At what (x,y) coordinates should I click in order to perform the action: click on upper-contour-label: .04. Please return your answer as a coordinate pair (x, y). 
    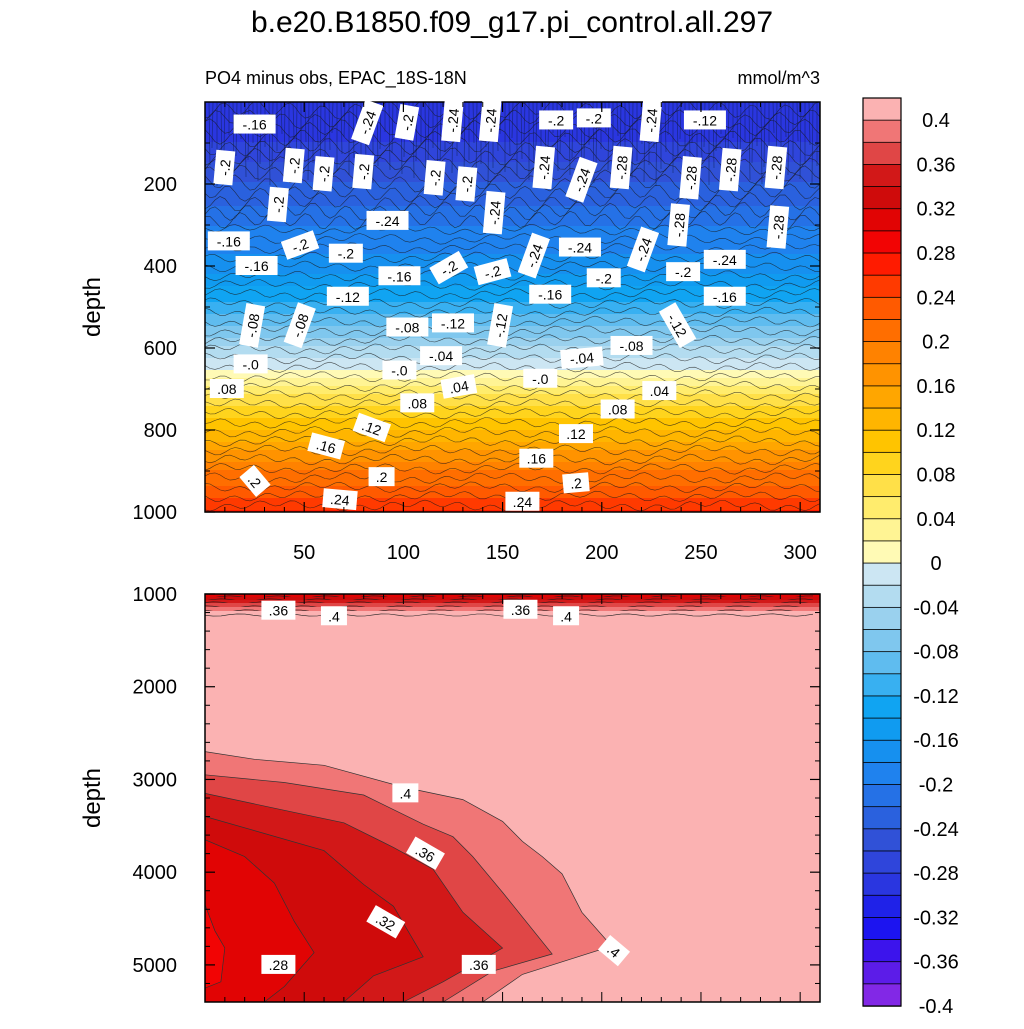
    Looking at the image, I should click on (459, 386).